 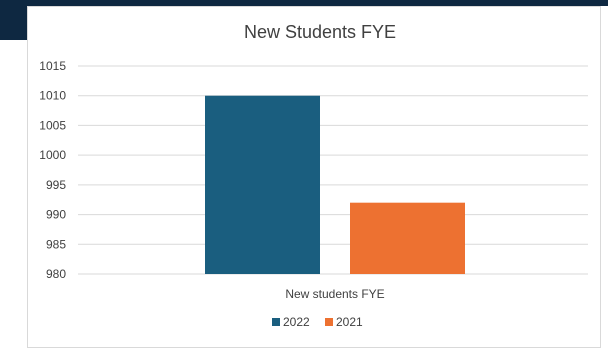 What do you see at coordinates (296, 322) in the screenshot?
I see `legend-label-2022: 2022` at bounding box center [296, 322].